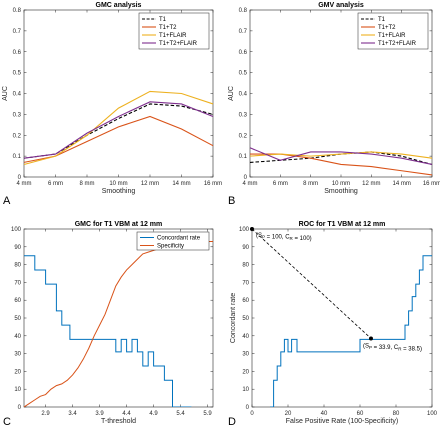 Image resolution: width=440 pixels, height=428 pixels. I want to click on chart-title: ROC for T1 VBM at 12 mm, so click(342, 224).